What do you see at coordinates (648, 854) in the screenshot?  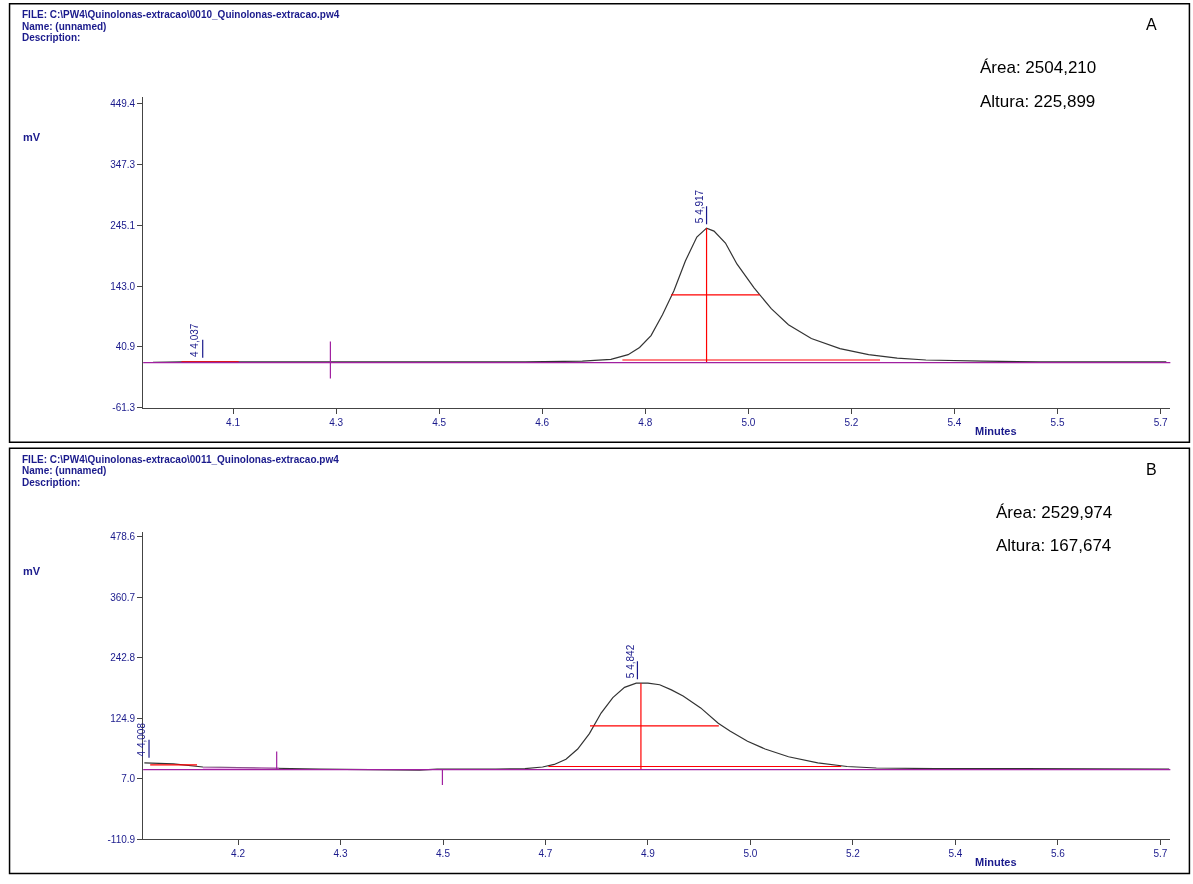 I see `x-tick-label: 4.9` at bounding box center [648, 854].